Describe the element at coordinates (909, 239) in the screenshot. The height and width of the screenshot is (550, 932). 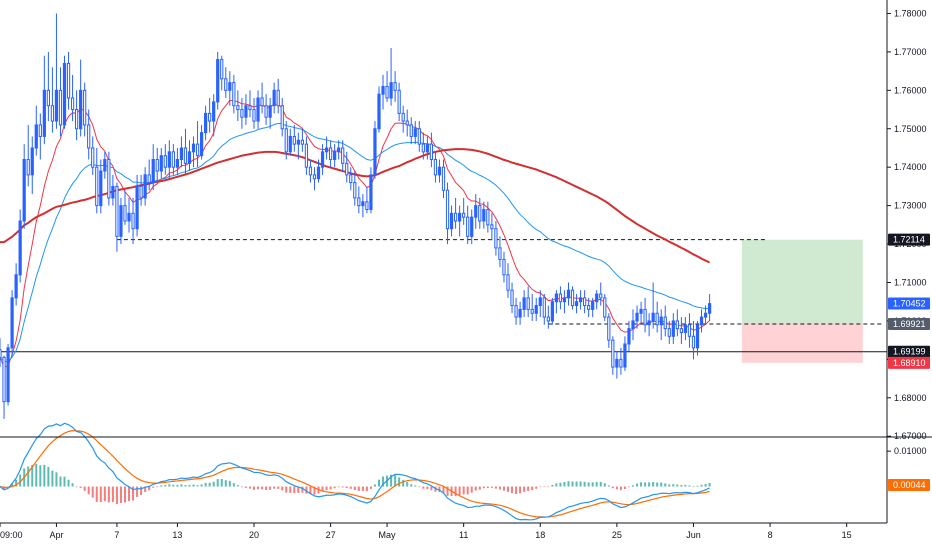
I see `price-axis-label: 1.72114` at that location.